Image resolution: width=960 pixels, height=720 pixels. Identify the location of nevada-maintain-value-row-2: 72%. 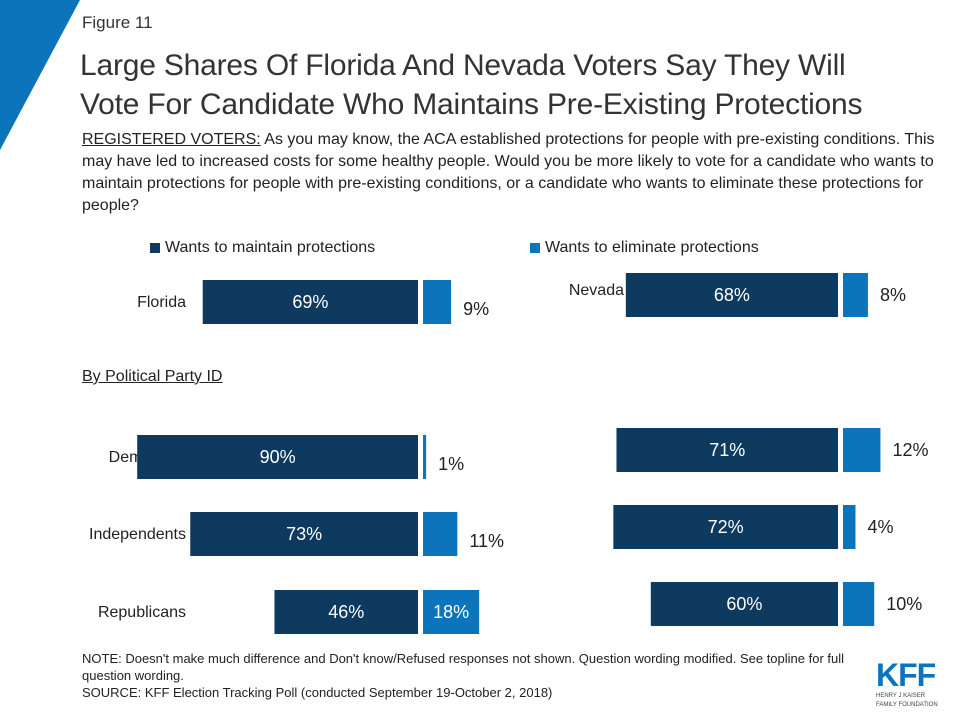
(726, 527).